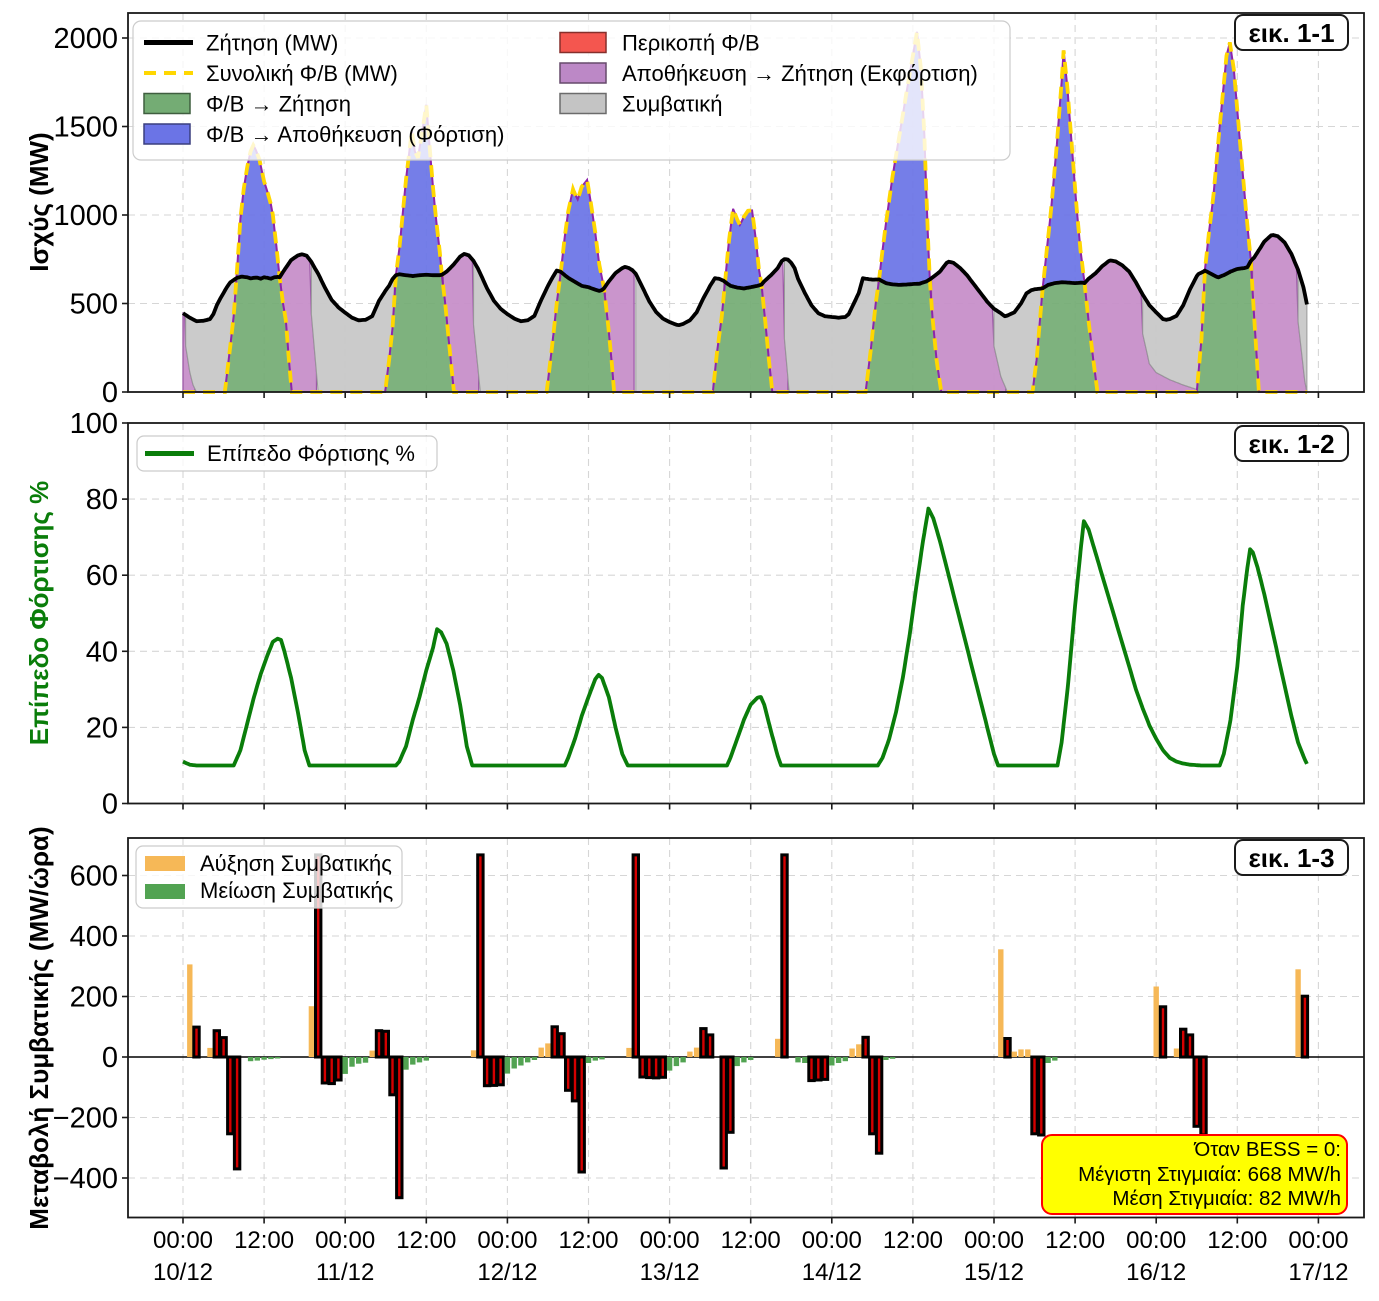 This screenshot has height=1301, width=1379. What do you see at coordinates (1291, 858) in the screenshot?
I see `svg-text: εικ. 1-3` at bounding box center [1291, 858].